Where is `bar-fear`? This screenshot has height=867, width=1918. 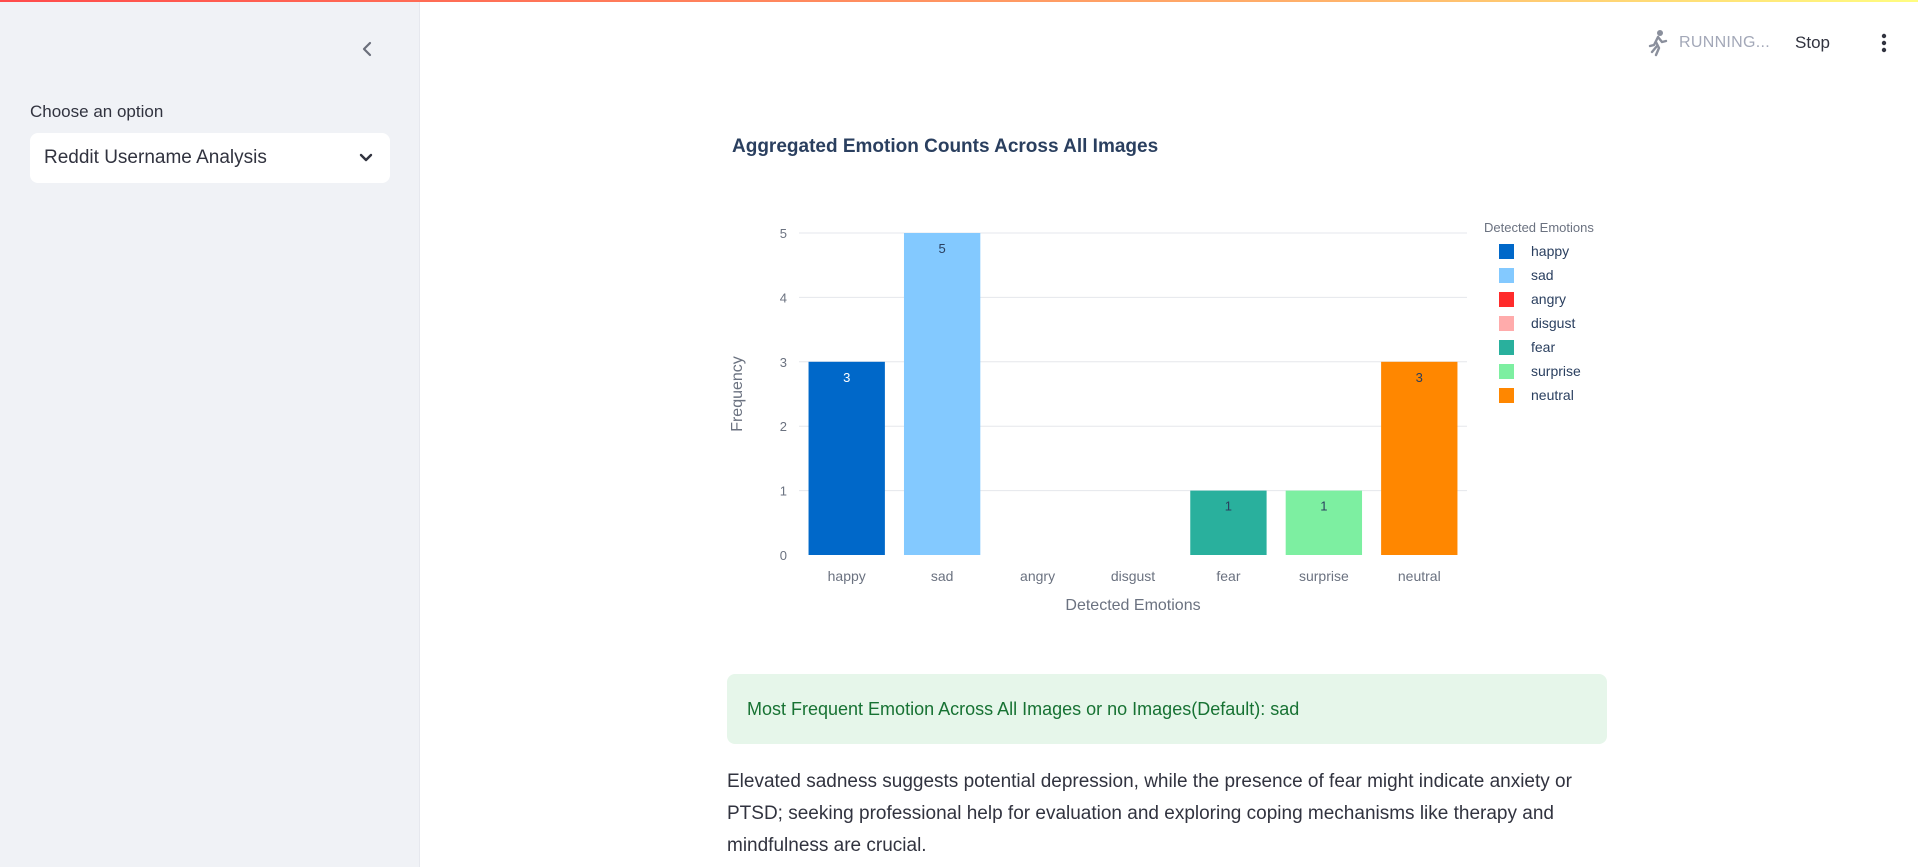 bar-fear is located at coordinates (1228, 522).